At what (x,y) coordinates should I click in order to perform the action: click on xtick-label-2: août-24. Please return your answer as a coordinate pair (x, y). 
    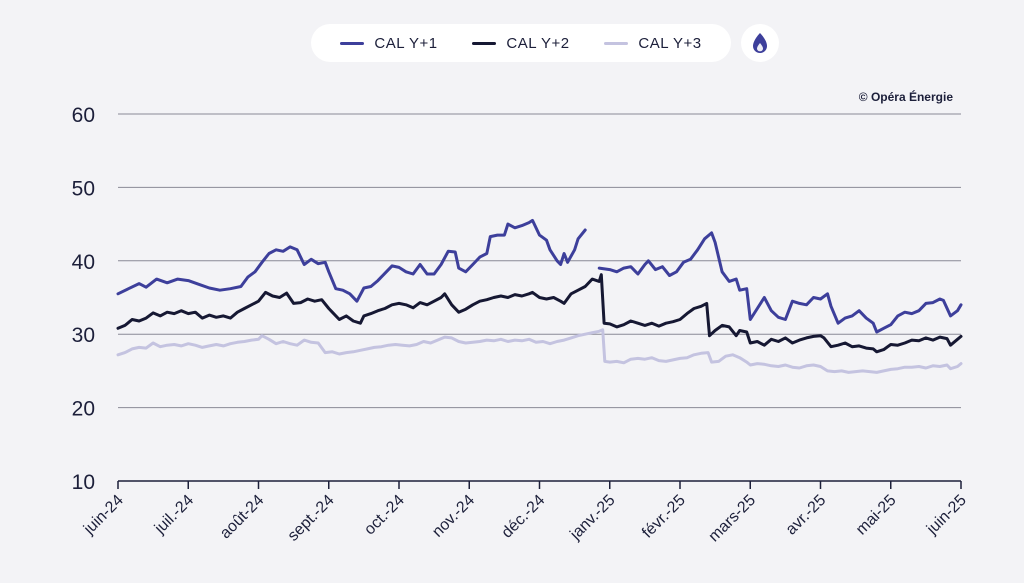
    Looking at the image, I should click on (242, 517).